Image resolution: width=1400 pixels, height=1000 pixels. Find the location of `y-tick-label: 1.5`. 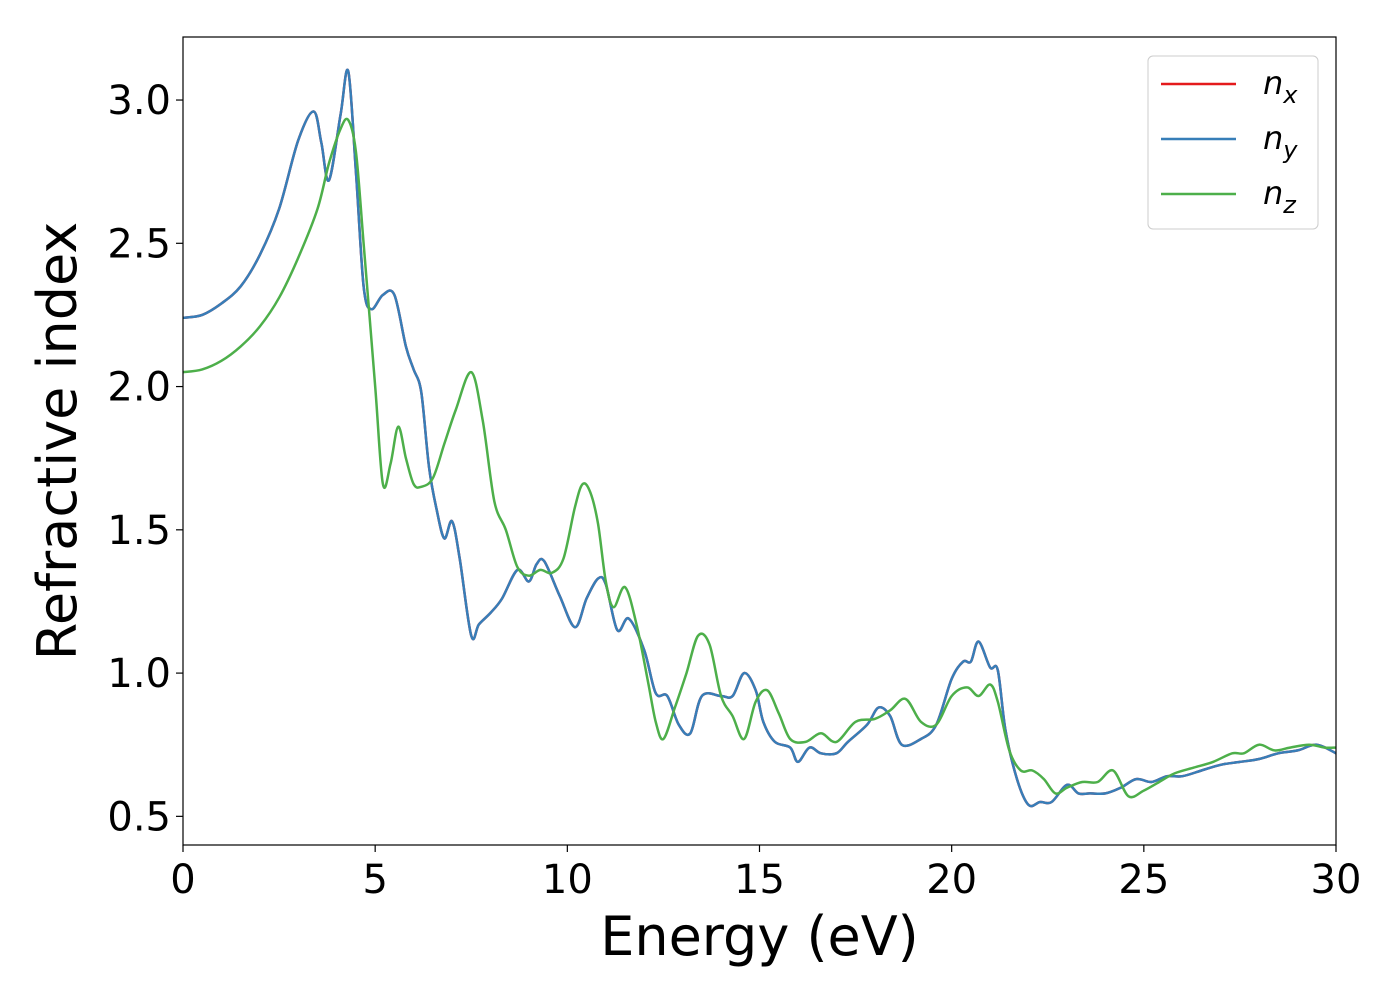

y-tick-label: 1.5 is located at coordinates (139, 531).